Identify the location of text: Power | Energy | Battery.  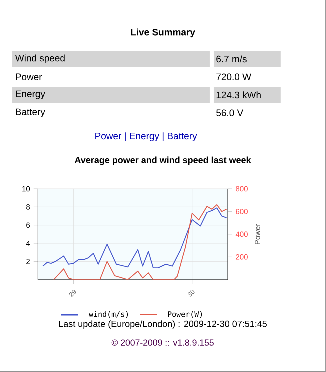
(147, 137).